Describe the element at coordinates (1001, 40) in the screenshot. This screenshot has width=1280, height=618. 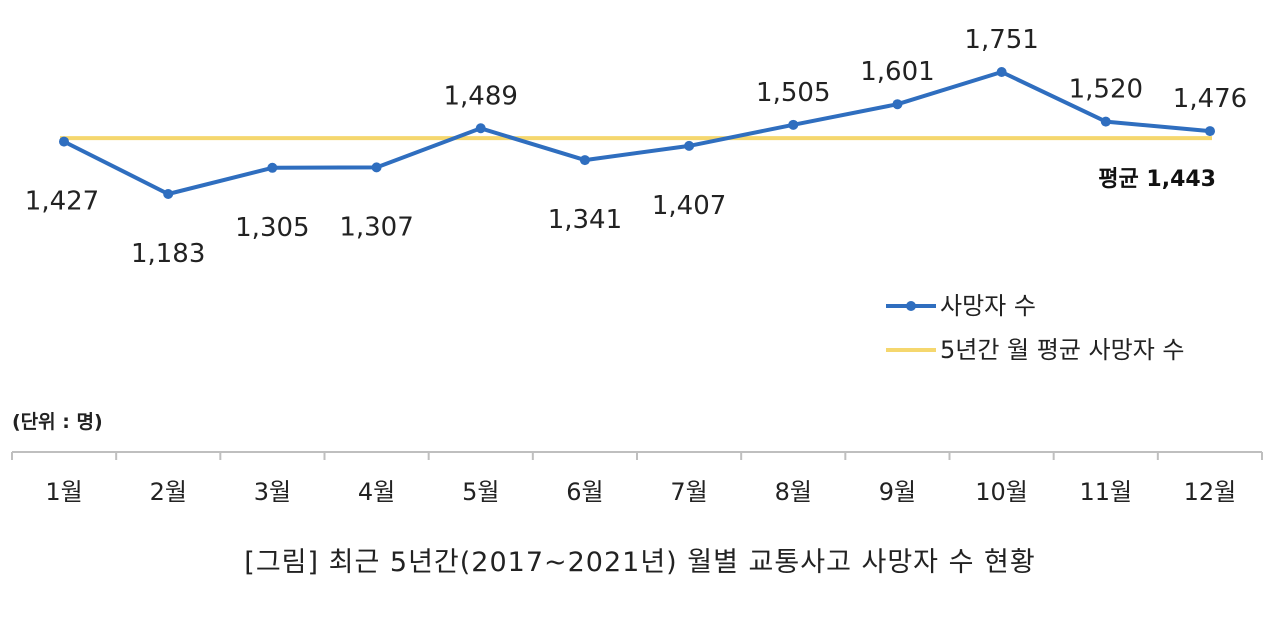
I see `value-label: 1,751` at that location.